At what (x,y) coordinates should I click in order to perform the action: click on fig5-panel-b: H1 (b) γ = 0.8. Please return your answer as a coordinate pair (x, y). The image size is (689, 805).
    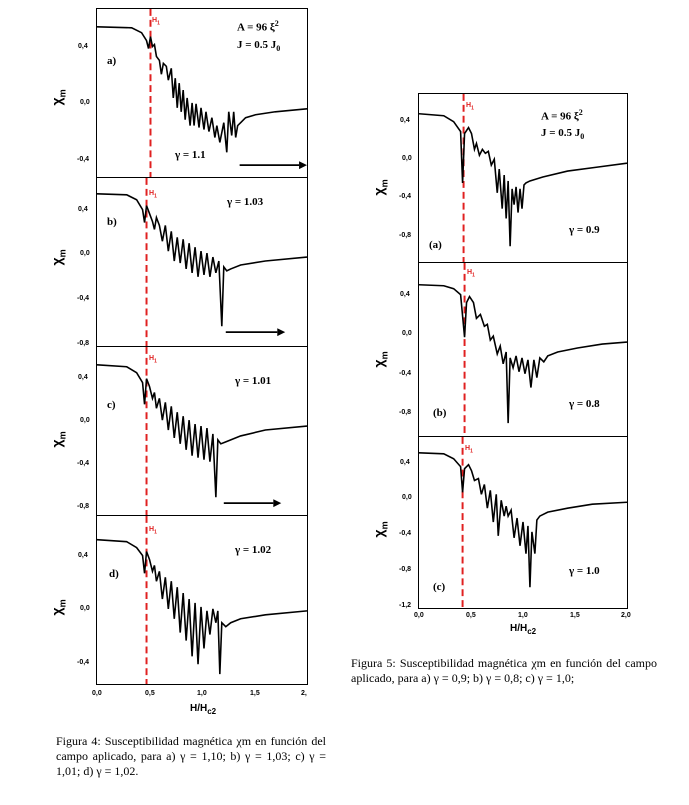
    Looking at the image, I should click on (523, 349).